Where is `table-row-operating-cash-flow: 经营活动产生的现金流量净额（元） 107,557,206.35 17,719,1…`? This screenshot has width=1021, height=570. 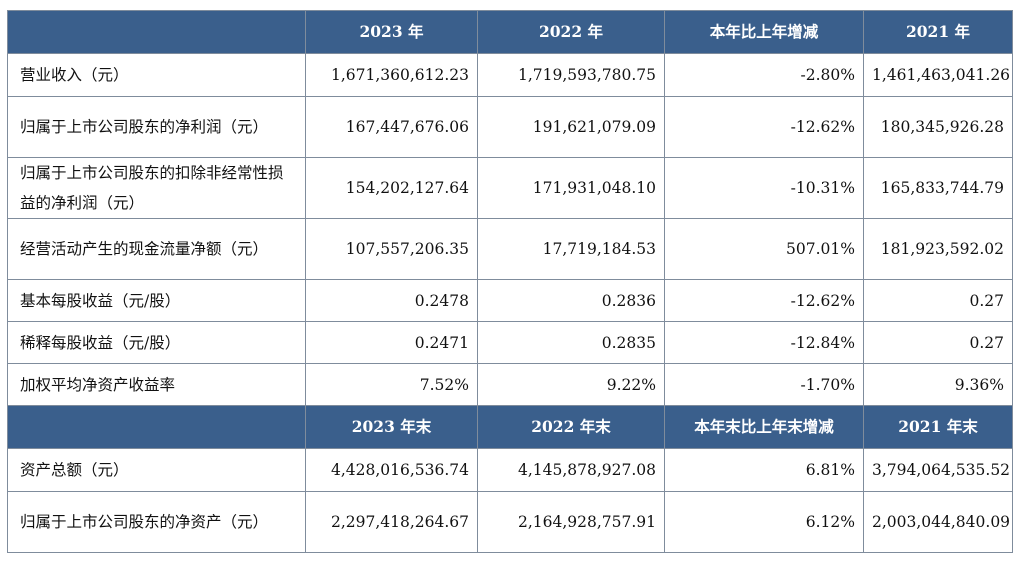
table-row-operating-cash-flow: 经营活动产生的现金流量净额（元） 107,557,206.35 17,719,1… is located at coordinates (510, 249).